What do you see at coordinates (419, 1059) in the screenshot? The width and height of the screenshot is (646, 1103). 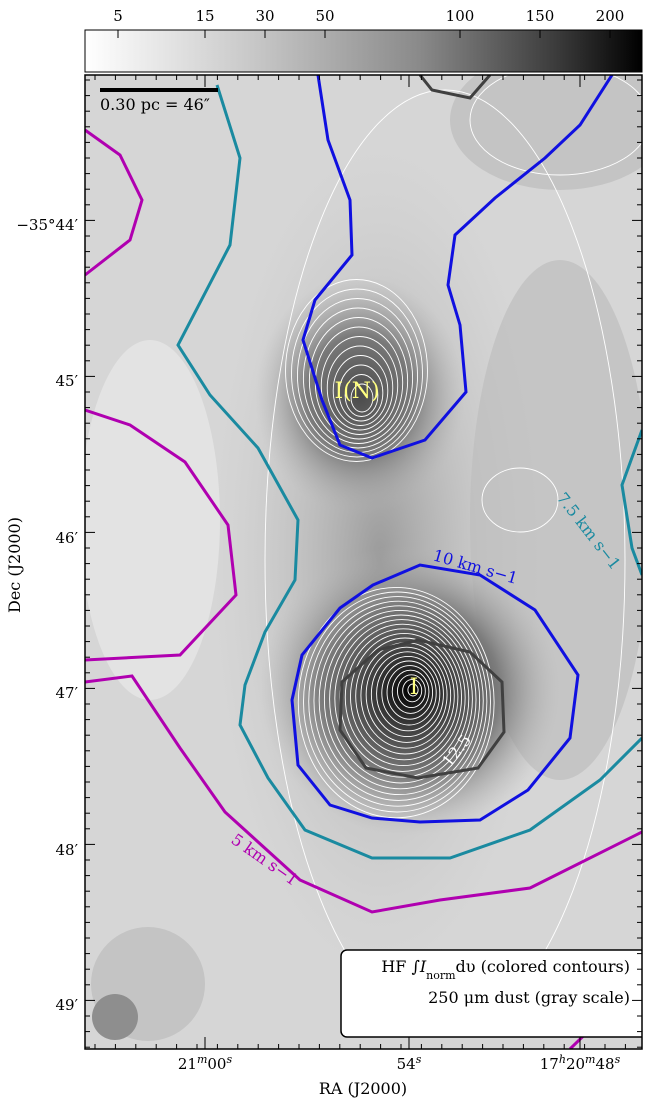 I see `x-tick-label-1-sup1: s` at bounding box center [419, 1059].